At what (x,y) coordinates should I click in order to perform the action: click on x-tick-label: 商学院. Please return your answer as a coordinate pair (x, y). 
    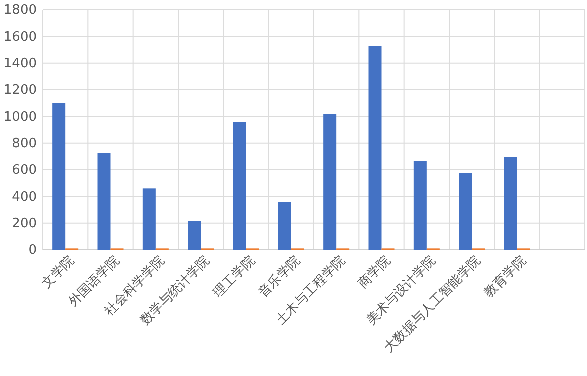
    Looking at the image, I should click on (375, 272).